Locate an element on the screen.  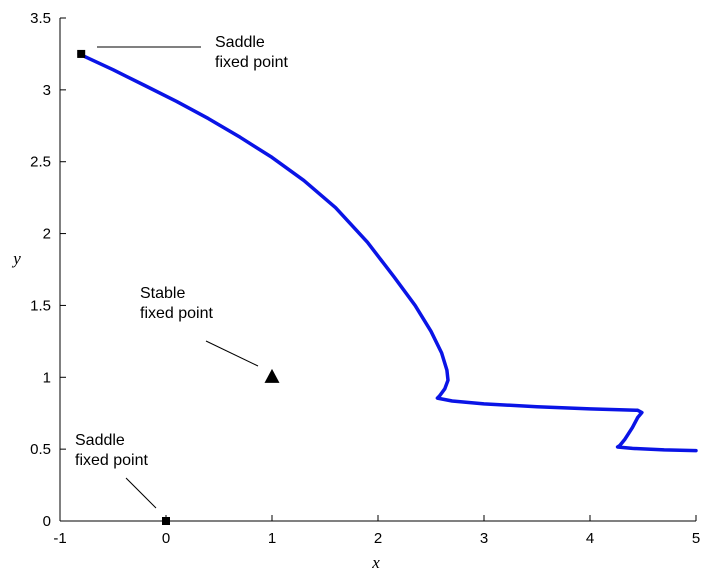
y-tick-label: 1 is located at coordinates (47, 377).